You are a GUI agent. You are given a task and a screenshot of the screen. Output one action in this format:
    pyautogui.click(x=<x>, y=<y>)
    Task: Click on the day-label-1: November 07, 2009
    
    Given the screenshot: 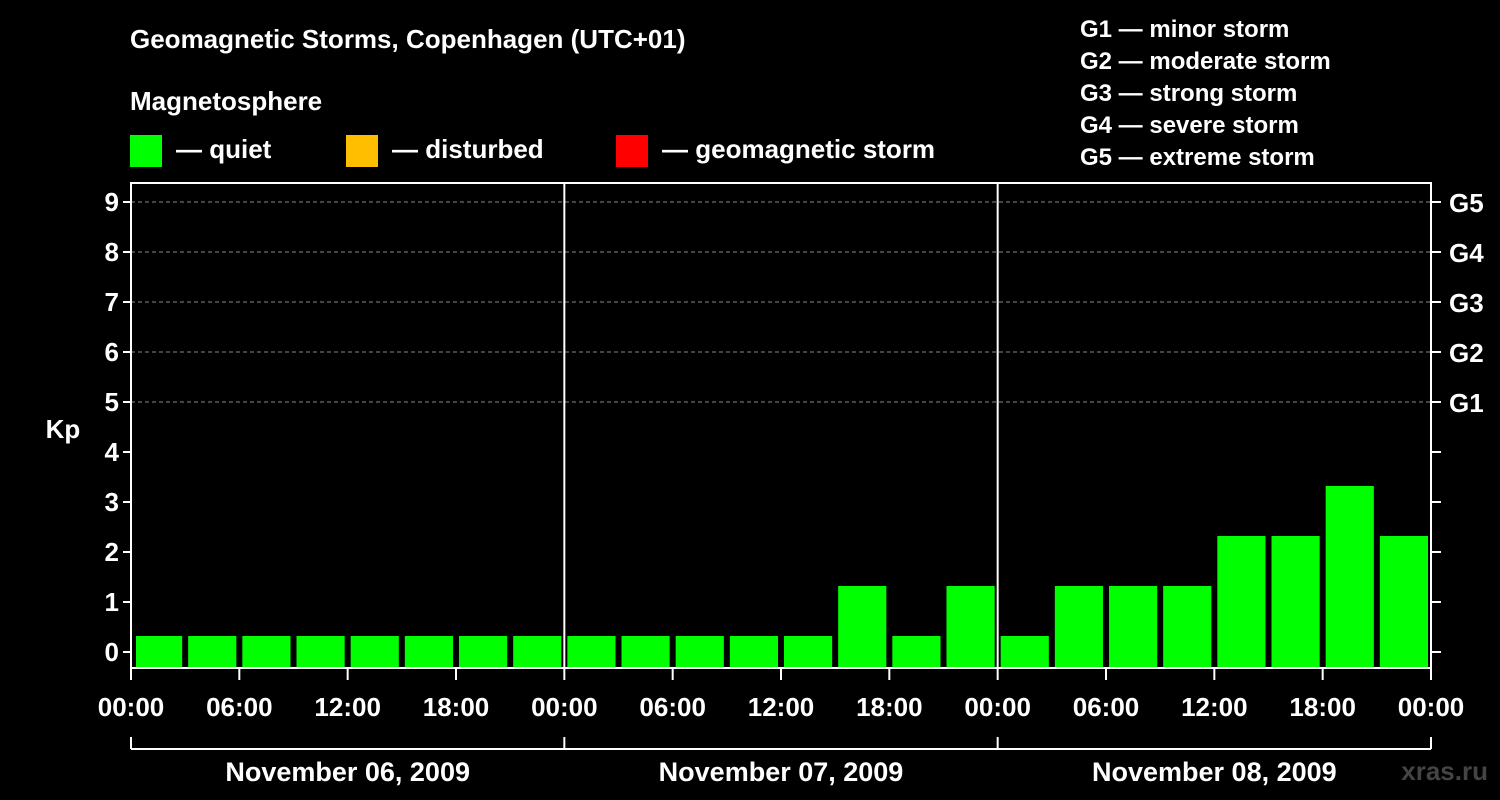 What is the action you would take?
    pyautogui.click(x=781, y=772)
    